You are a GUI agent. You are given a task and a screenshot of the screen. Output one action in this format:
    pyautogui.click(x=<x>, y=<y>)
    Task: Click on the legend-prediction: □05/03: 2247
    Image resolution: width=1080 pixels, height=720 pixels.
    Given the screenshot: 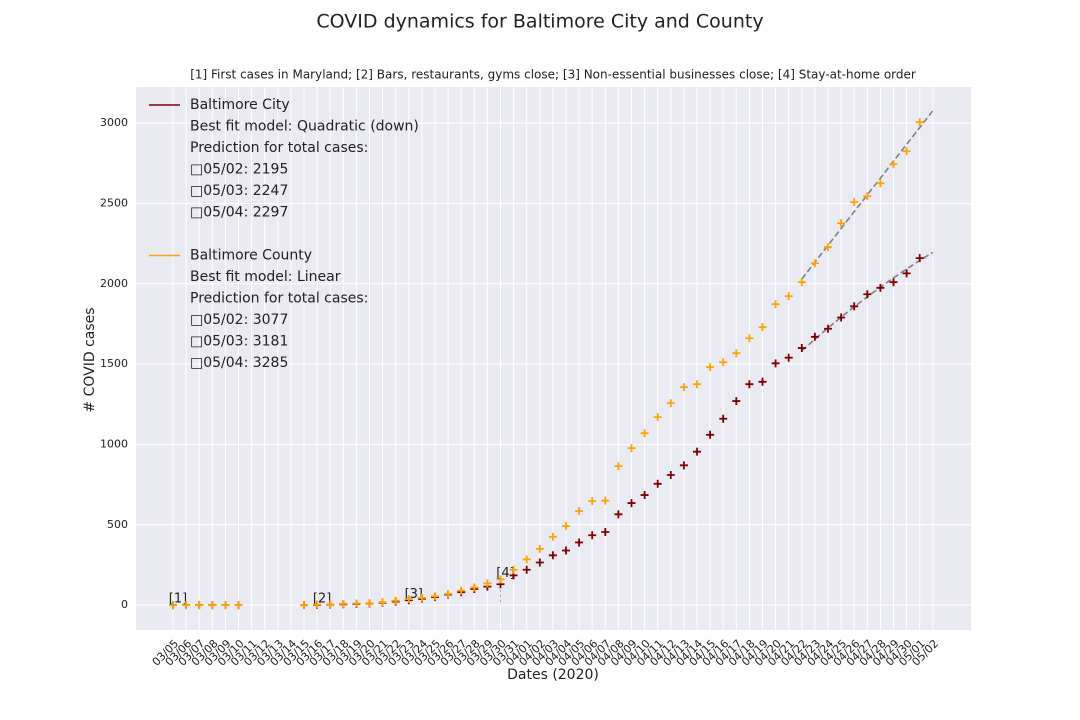 What is the action you would take?
    pyautogui.click(x=239, y=191)
    